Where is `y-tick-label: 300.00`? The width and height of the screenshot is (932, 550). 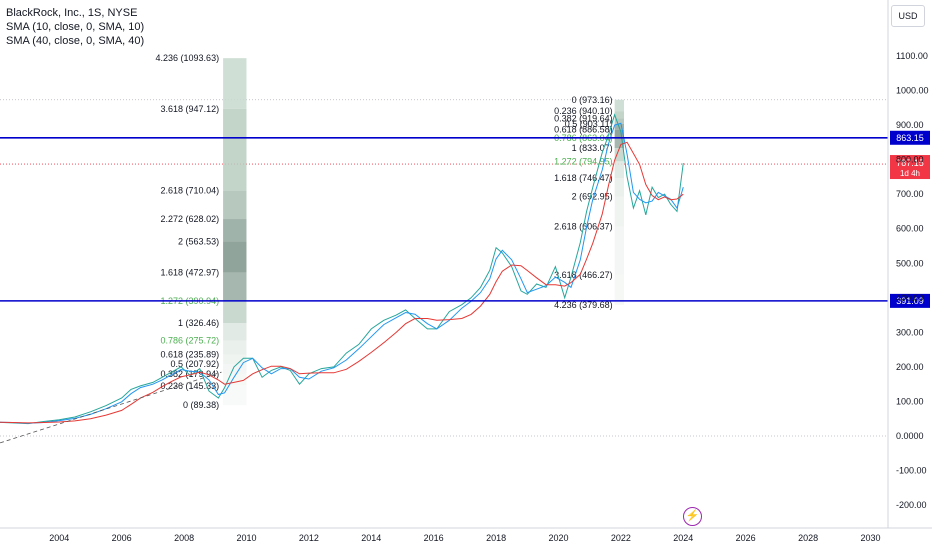
y-tick-label: 300.00 is located at coordinates (910, 332).